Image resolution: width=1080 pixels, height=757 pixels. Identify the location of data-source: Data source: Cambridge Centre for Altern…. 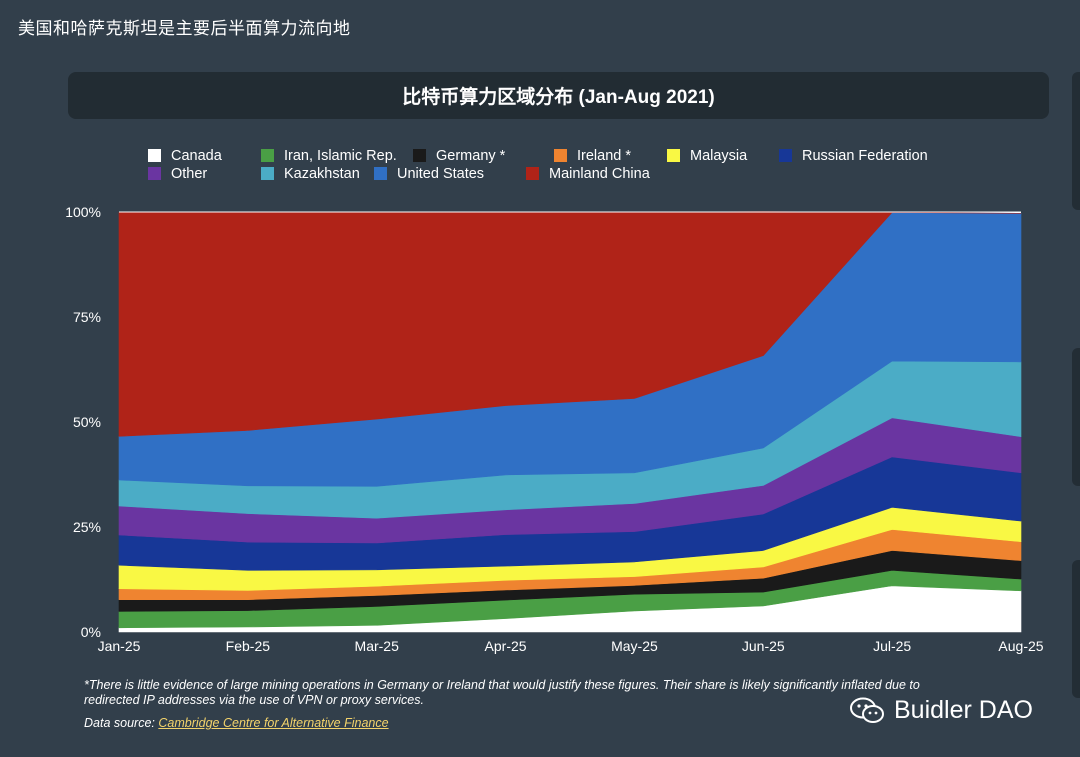
(236, 723).